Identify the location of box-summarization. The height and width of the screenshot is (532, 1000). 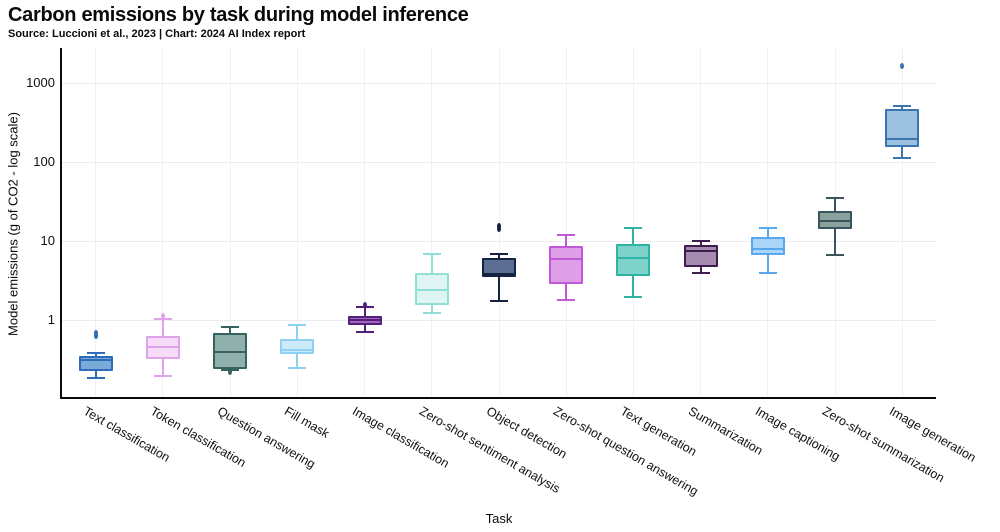
(700, 255).